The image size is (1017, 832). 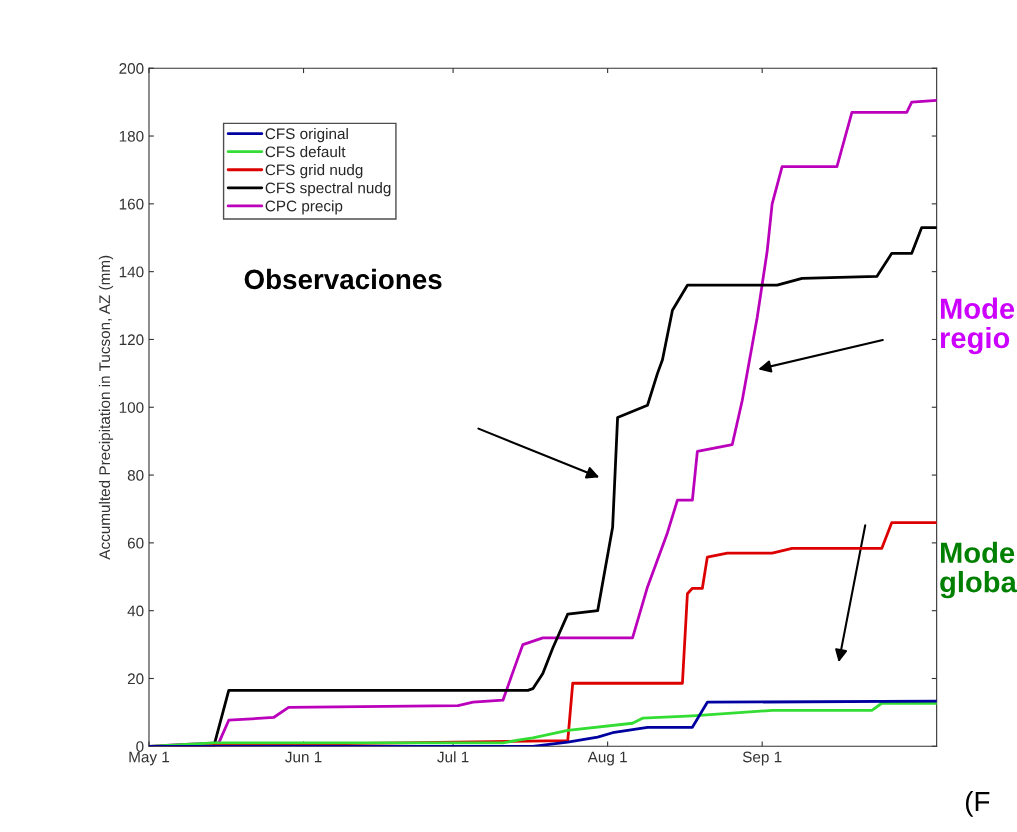 What do you see at coordinates (106, 407) in the screenshot?
I see `y-axis-title: Accumulted Precipitation in Tucson, AZ (mm)` at bounding box center [106, 407].